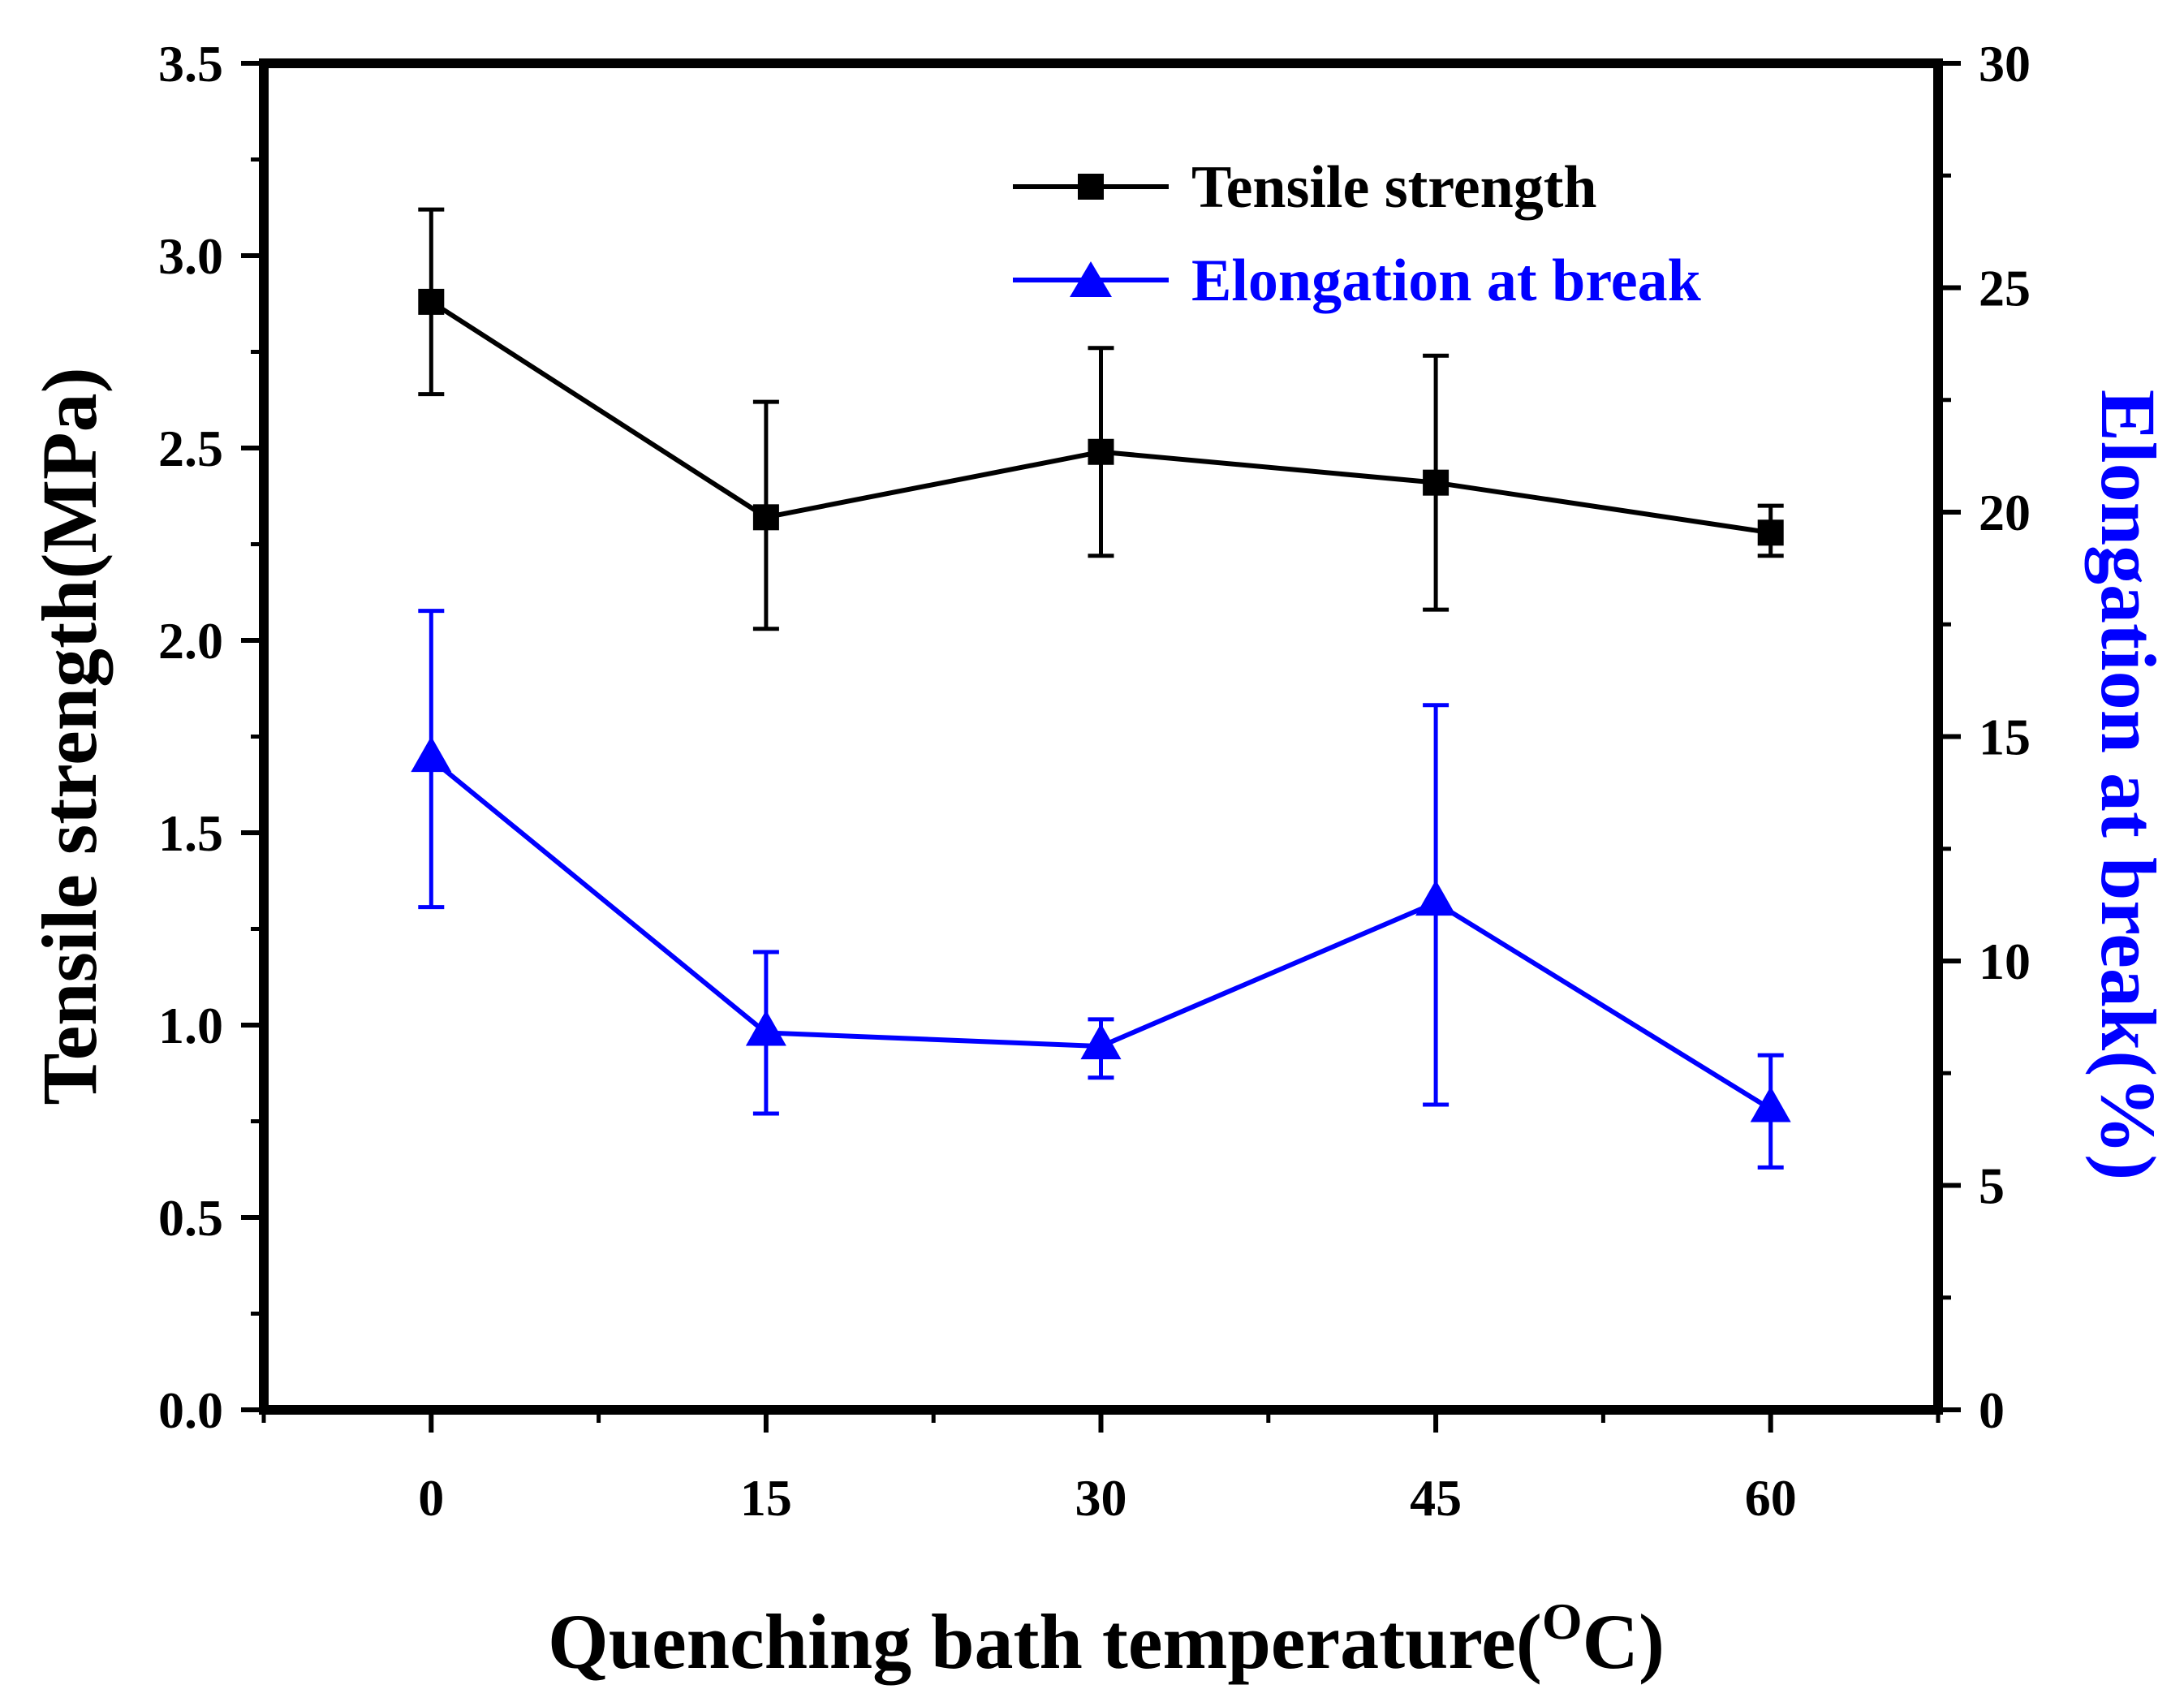 This screenshot has height=1702, width=2184. Describe the element at coordinates (1771, 1498) in the screenshot. I see `x-tick-label: 60` at that location.